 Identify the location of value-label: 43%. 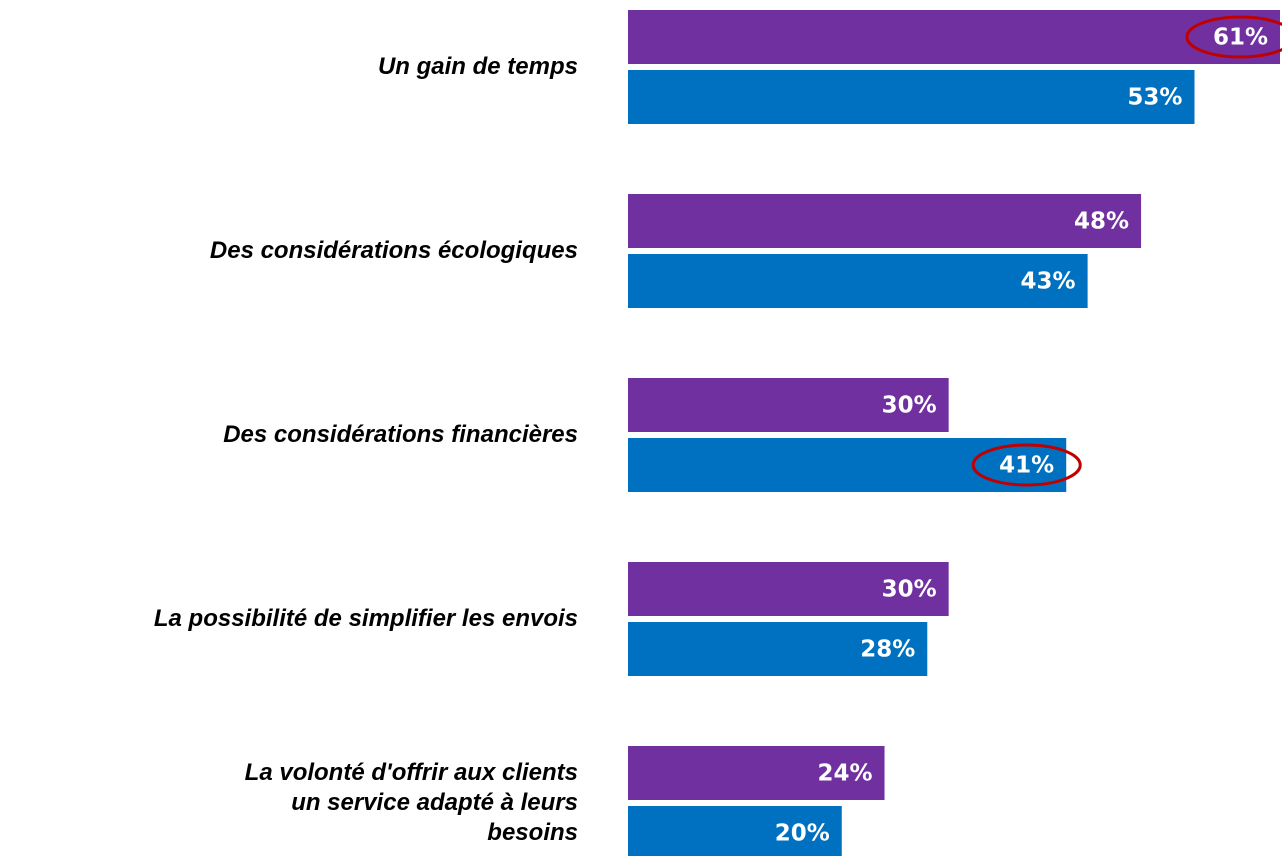
(1048, 282).